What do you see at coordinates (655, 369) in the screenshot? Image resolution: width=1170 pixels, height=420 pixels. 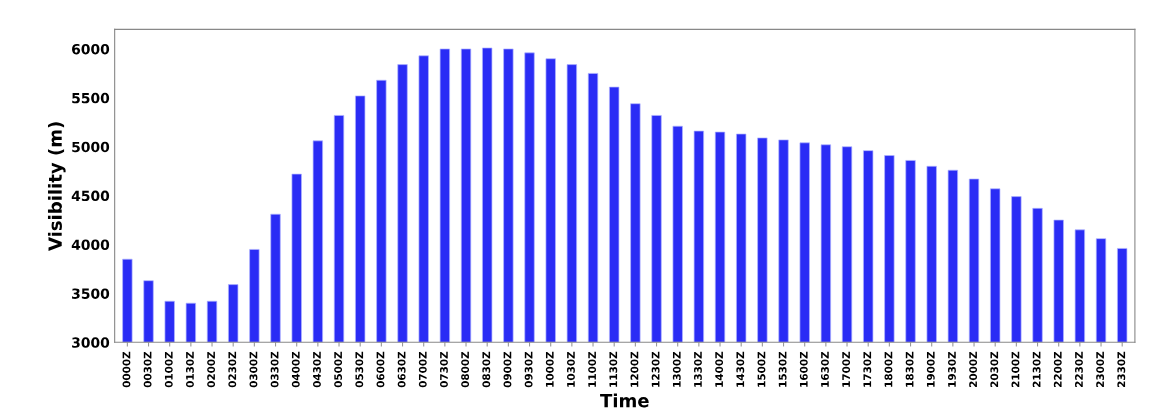 I see `x-tick-label: 1230Z` at bounding box center [655, 369].